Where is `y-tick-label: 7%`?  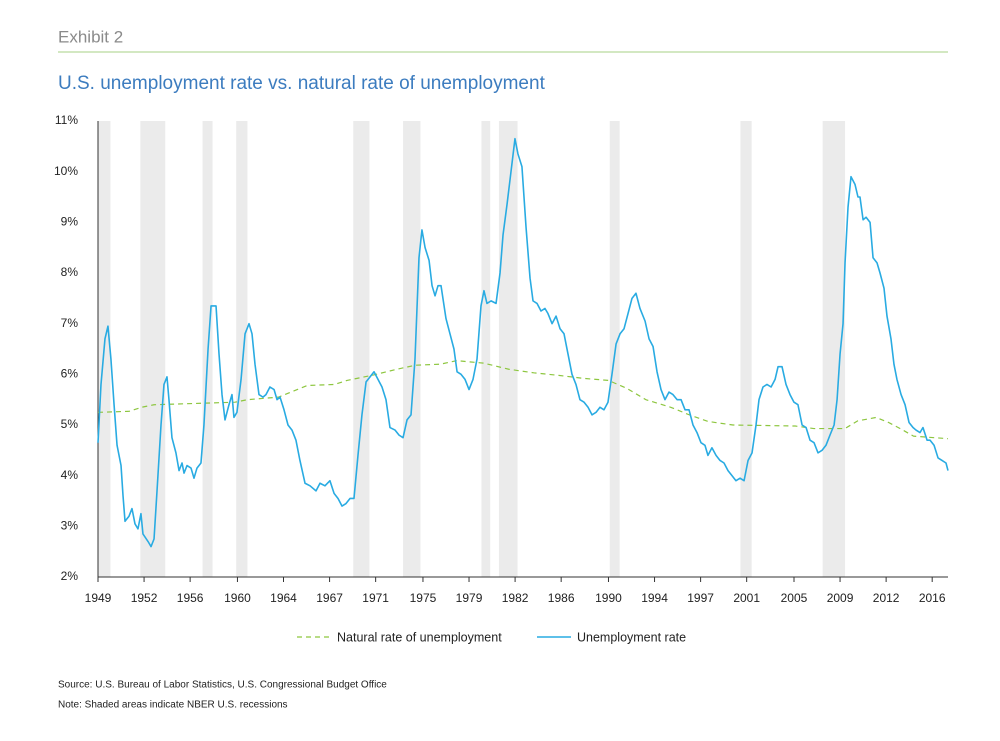 y-tick-label: 7% is located at coordinates (70, 323).